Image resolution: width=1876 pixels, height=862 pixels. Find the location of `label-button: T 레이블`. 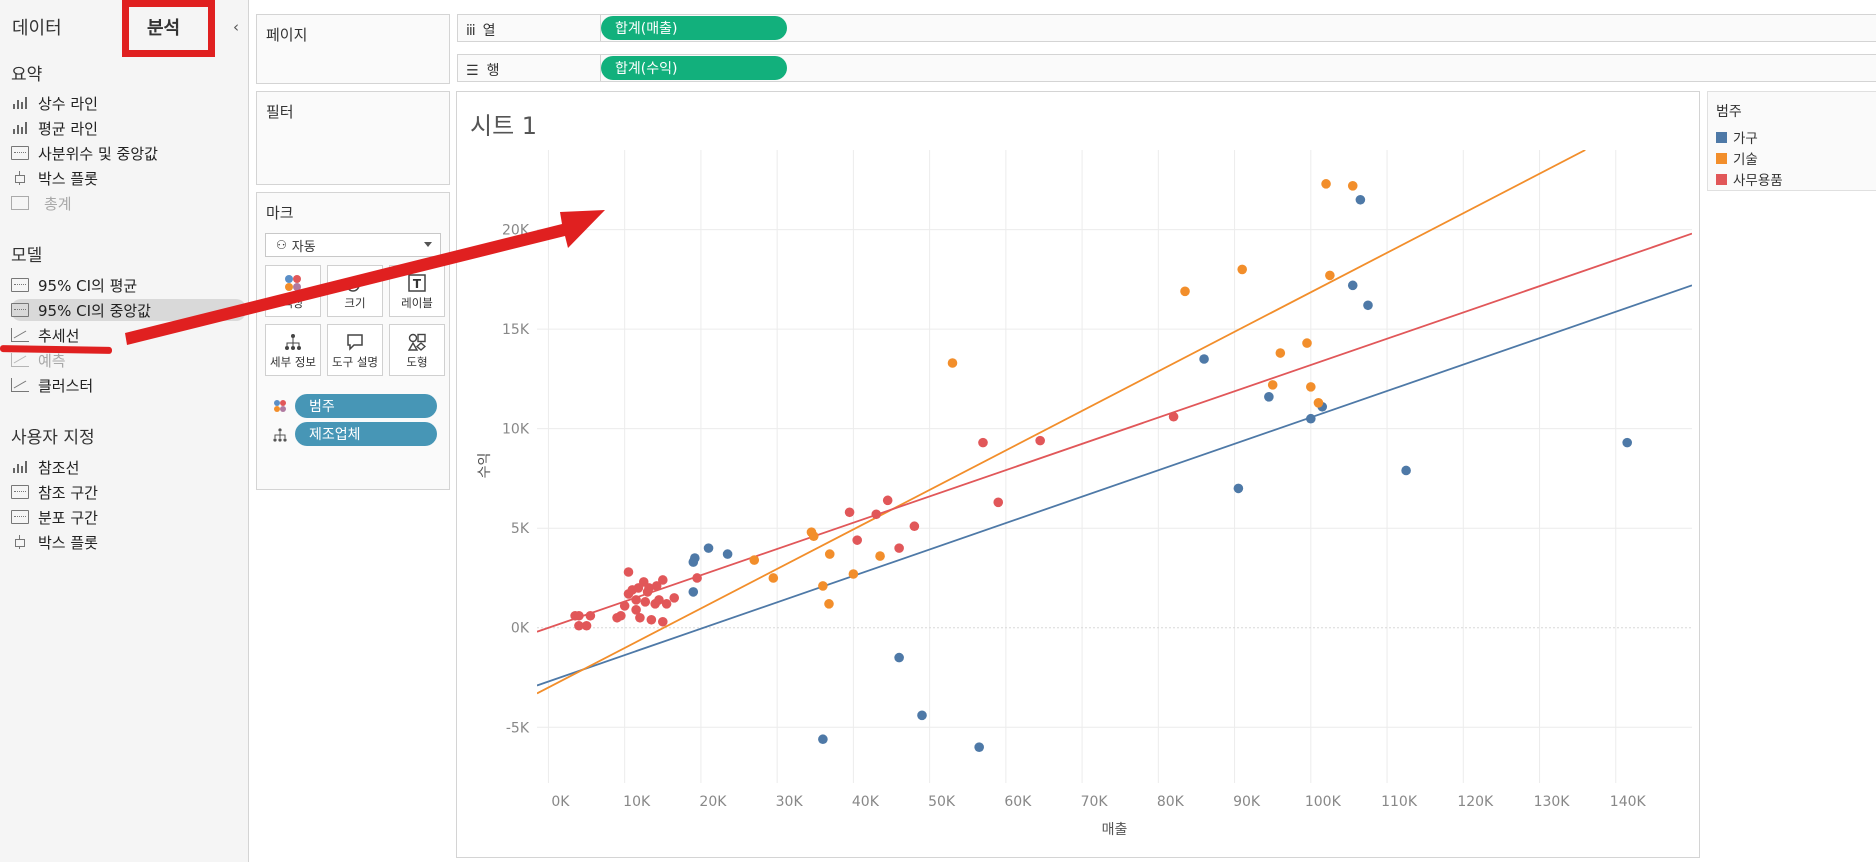

label-button: T 레이블 is located at coordinates (417, 291).